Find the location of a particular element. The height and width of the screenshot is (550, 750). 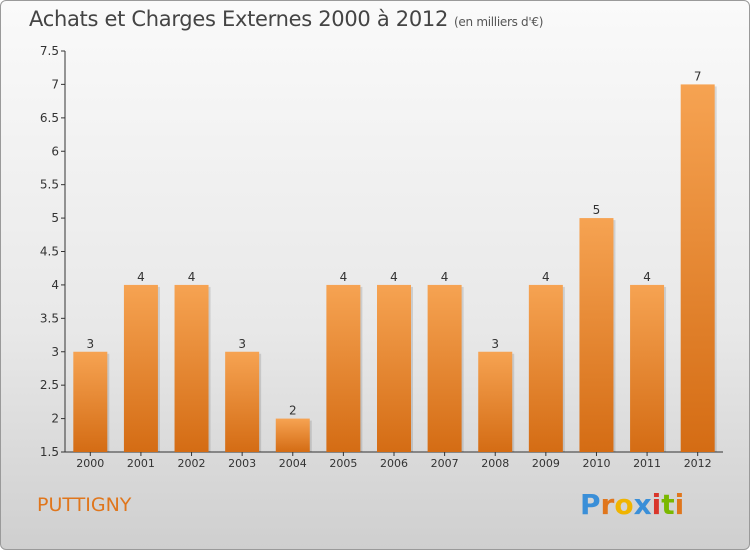

x-tick-label: 2011 is located at coordinates (647, 463).